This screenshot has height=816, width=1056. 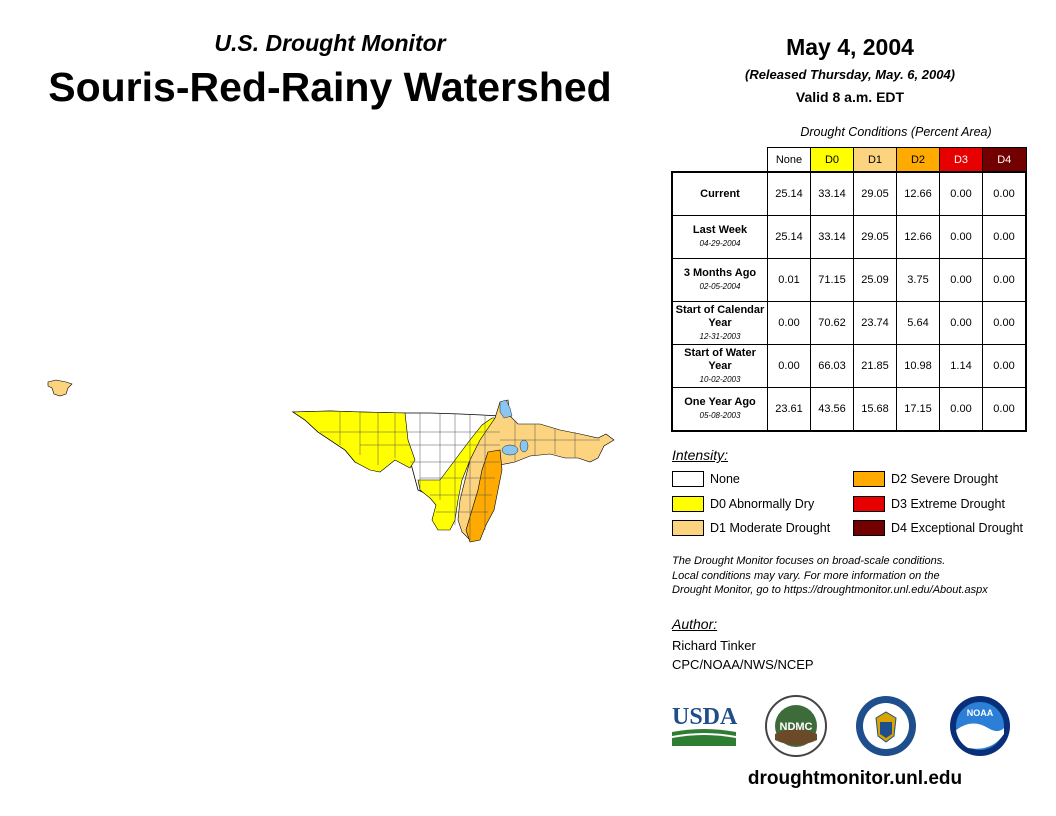 What do you see at coordinates (832, 366) in the screenshot?
I see `cell-d0: 66.03` at bounding box center [832, 366].